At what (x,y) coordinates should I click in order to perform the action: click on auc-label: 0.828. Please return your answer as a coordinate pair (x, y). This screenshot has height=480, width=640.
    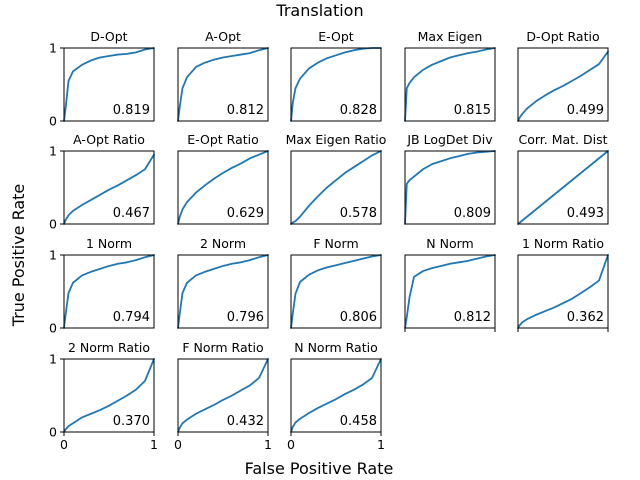
    Looking at the image, I should click on (358, 110).